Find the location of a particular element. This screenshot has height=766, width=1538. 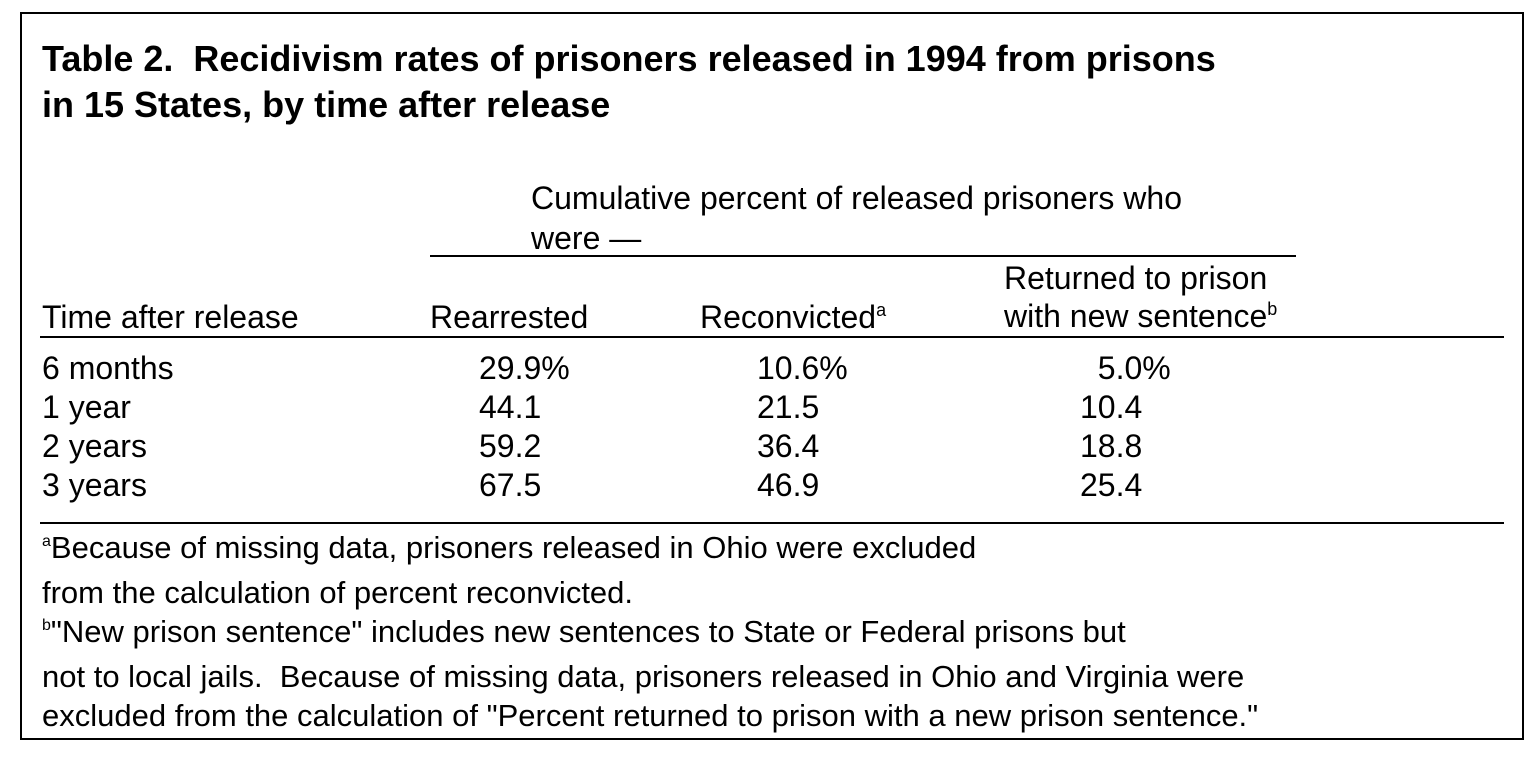

column-header-reconvicted-label: Reconvicted is located at coordinates (788, 317).